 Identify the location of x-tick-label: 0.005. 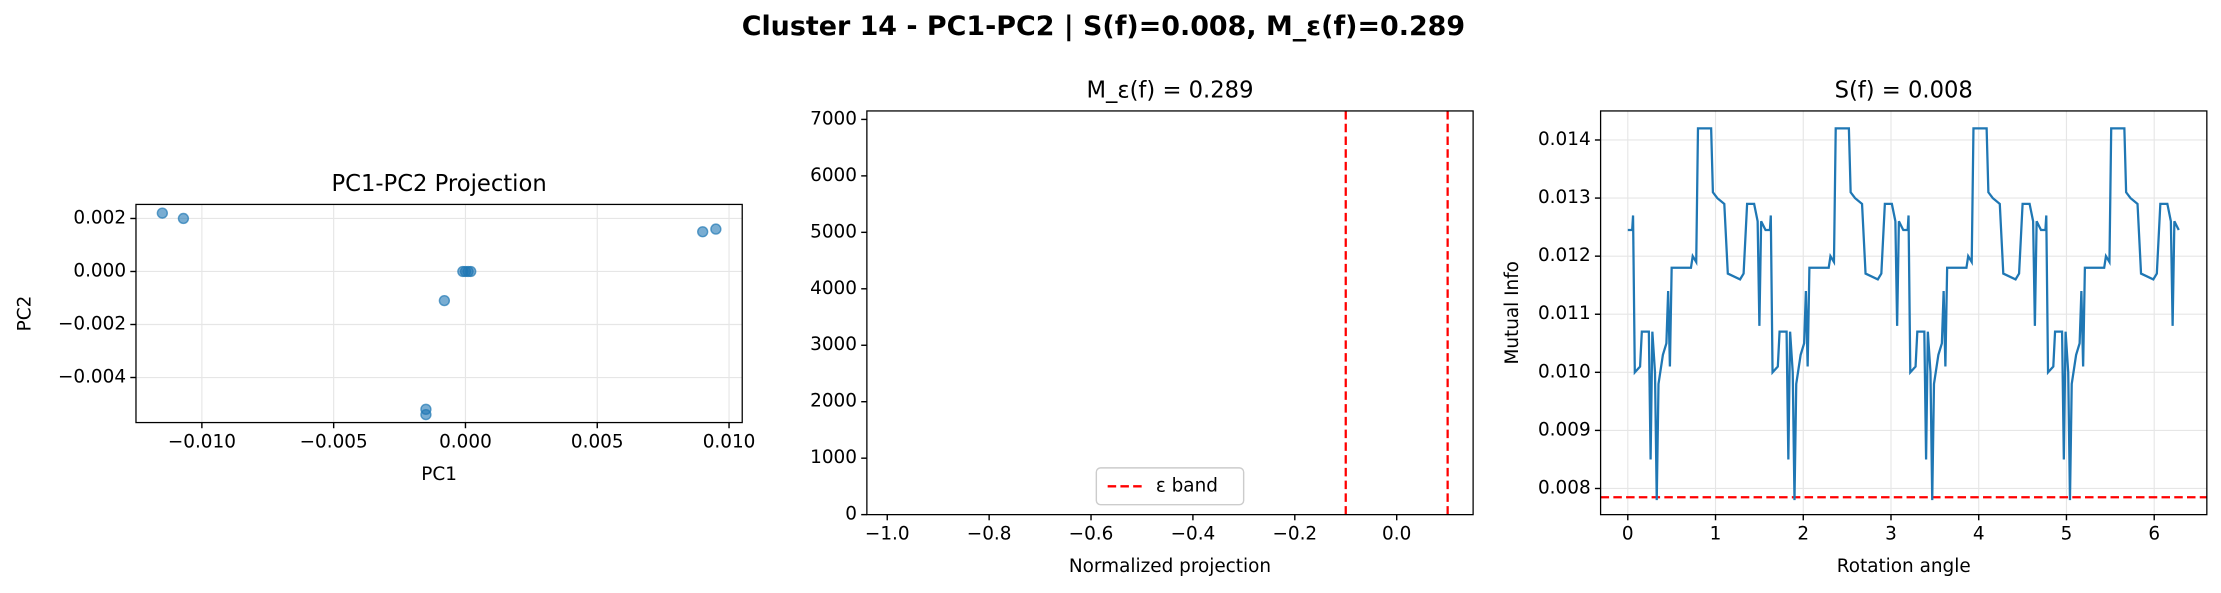
(597, 441).